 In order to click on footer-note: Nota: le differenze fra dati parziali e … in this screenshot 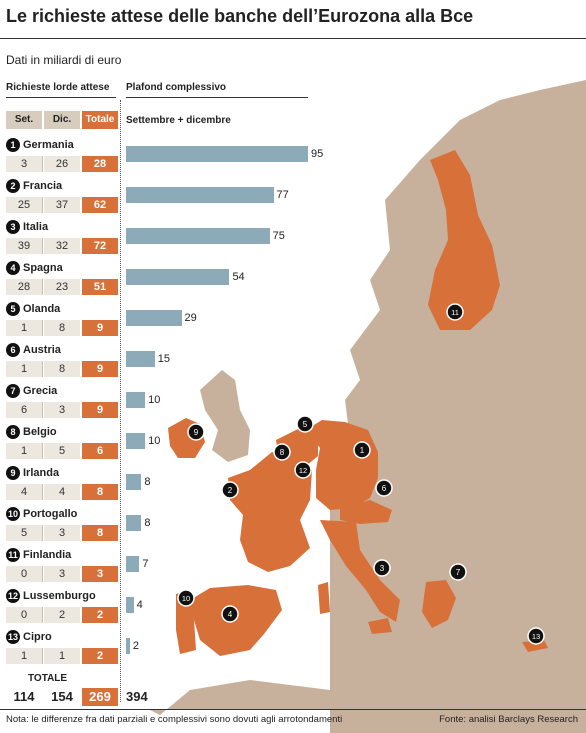, I will do `click(174, 719)`.